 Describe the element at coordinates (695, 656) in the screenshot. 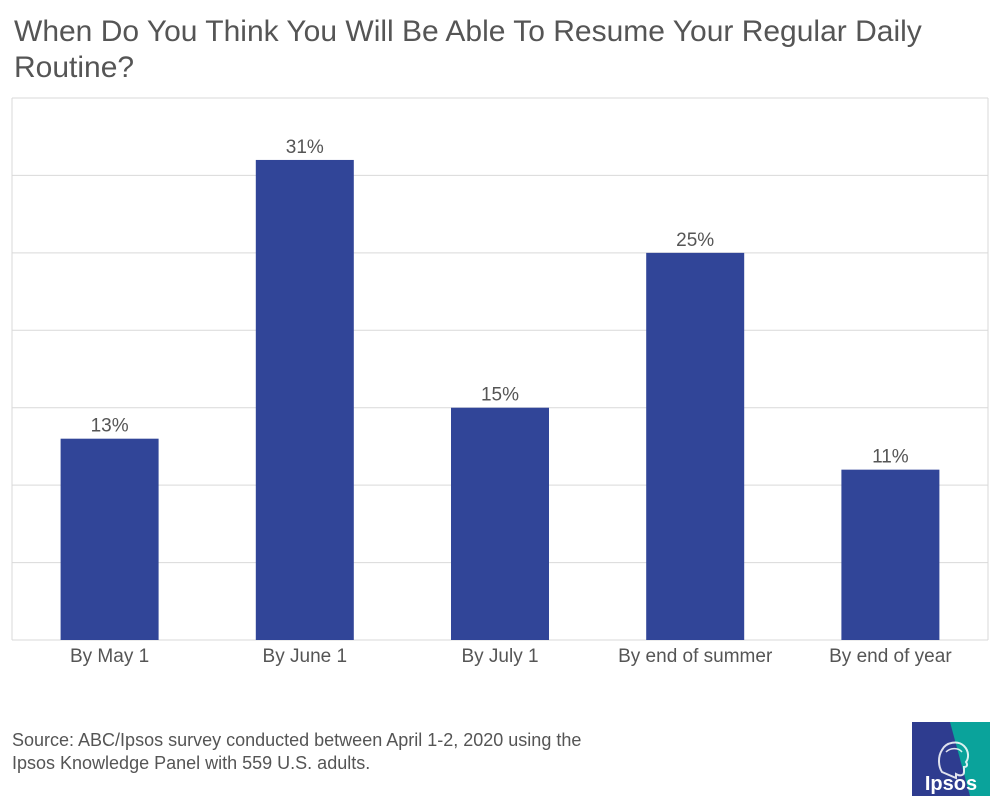

I see `x-tick-label: By end of summer` at that location.